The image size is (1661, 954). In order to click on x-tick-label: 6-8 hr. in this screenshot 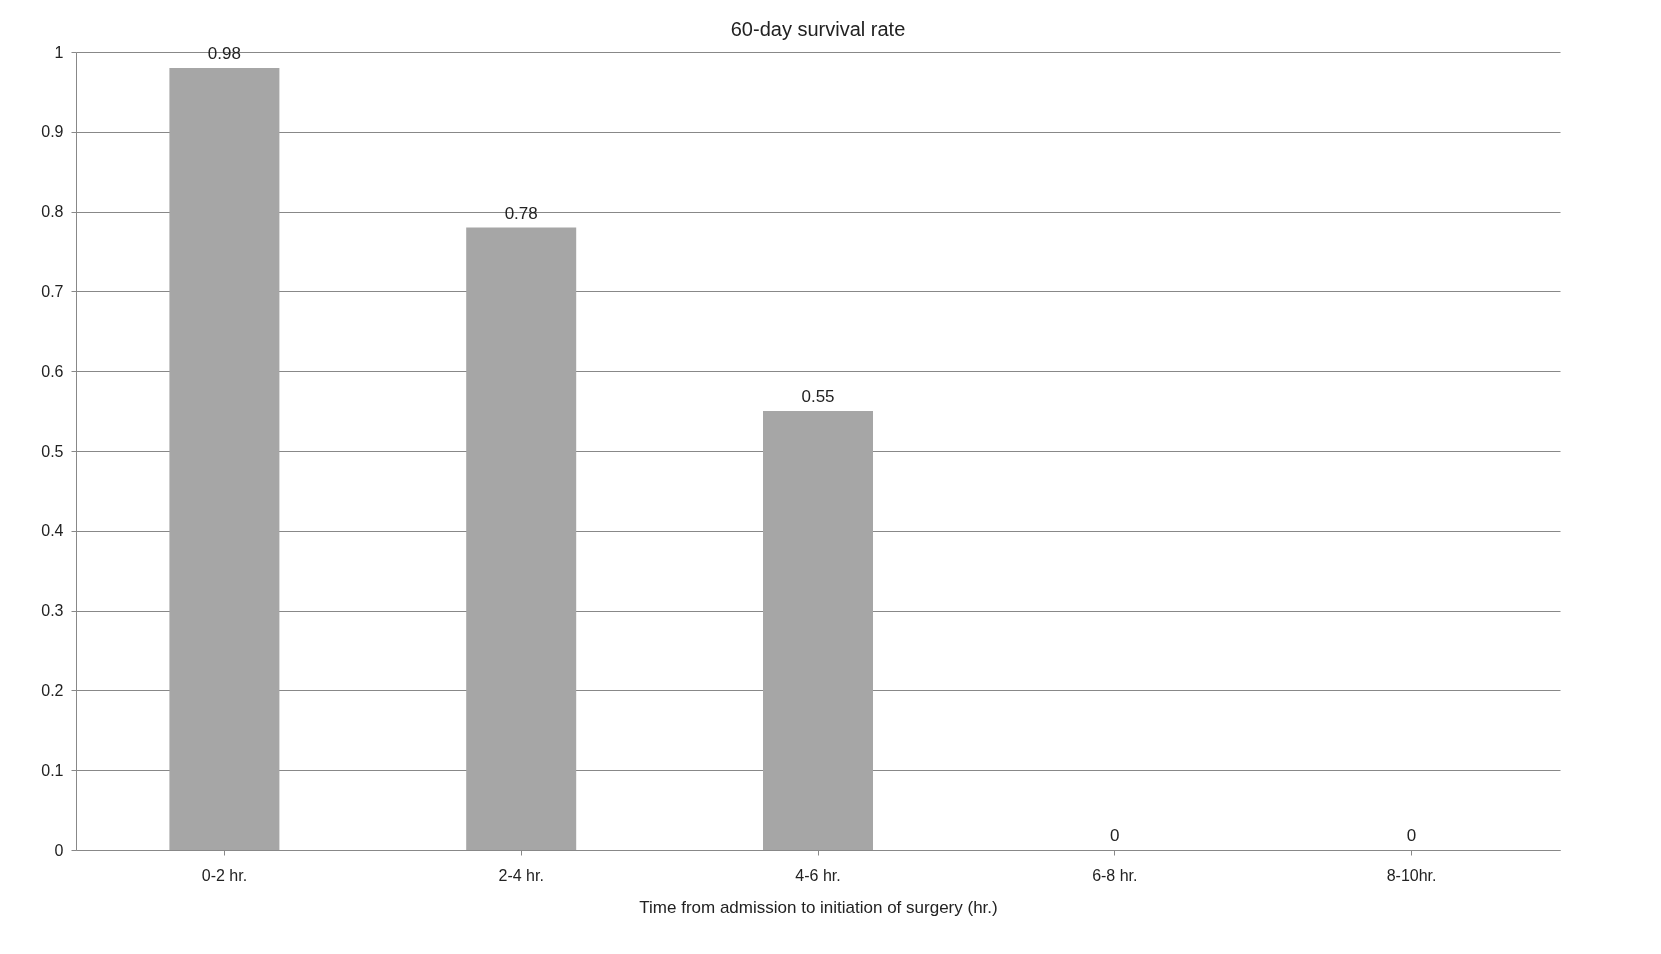, I will do `click(1115, 875)`.